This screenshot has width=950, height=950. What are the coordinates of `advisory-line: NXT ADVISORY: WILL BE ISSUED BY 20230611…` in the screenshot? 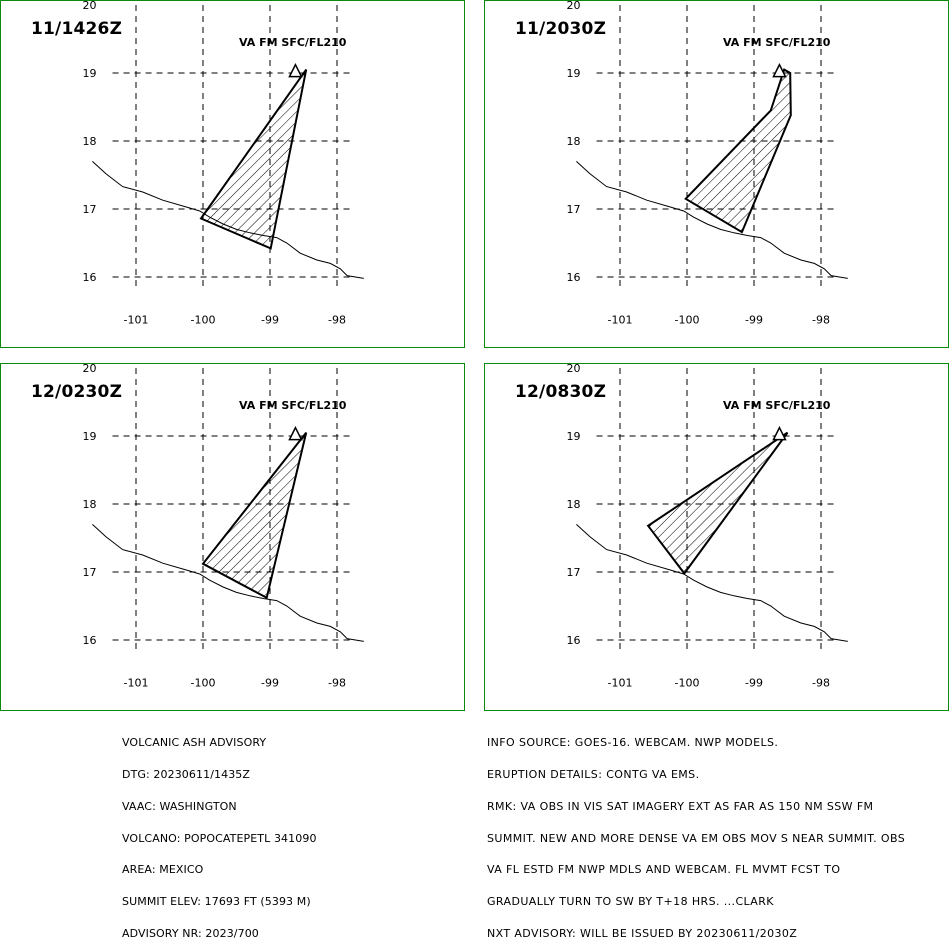 It's located at (642, 933).